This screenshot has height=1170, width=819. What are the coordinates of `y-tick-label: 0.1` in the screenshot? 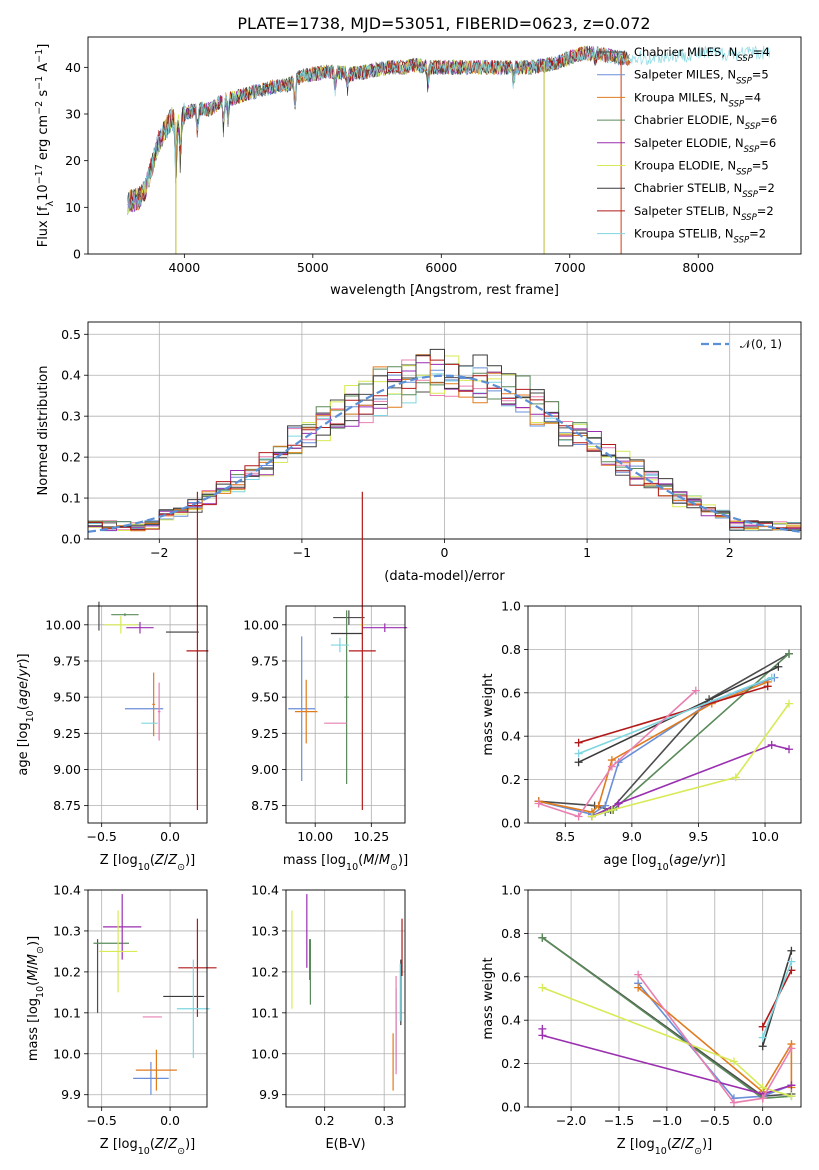 It's located at (71, 498).